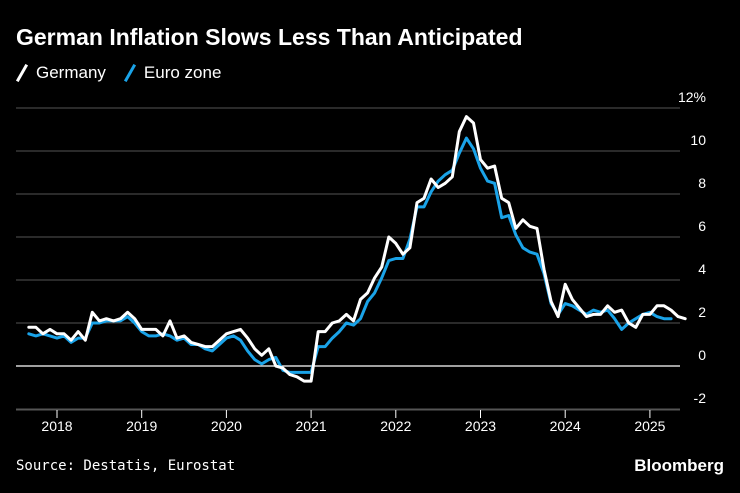 Image resolution: width=740 pixels, height=493 pixels. I want to click on legend: Germany Euro zone, so click(127, 73).